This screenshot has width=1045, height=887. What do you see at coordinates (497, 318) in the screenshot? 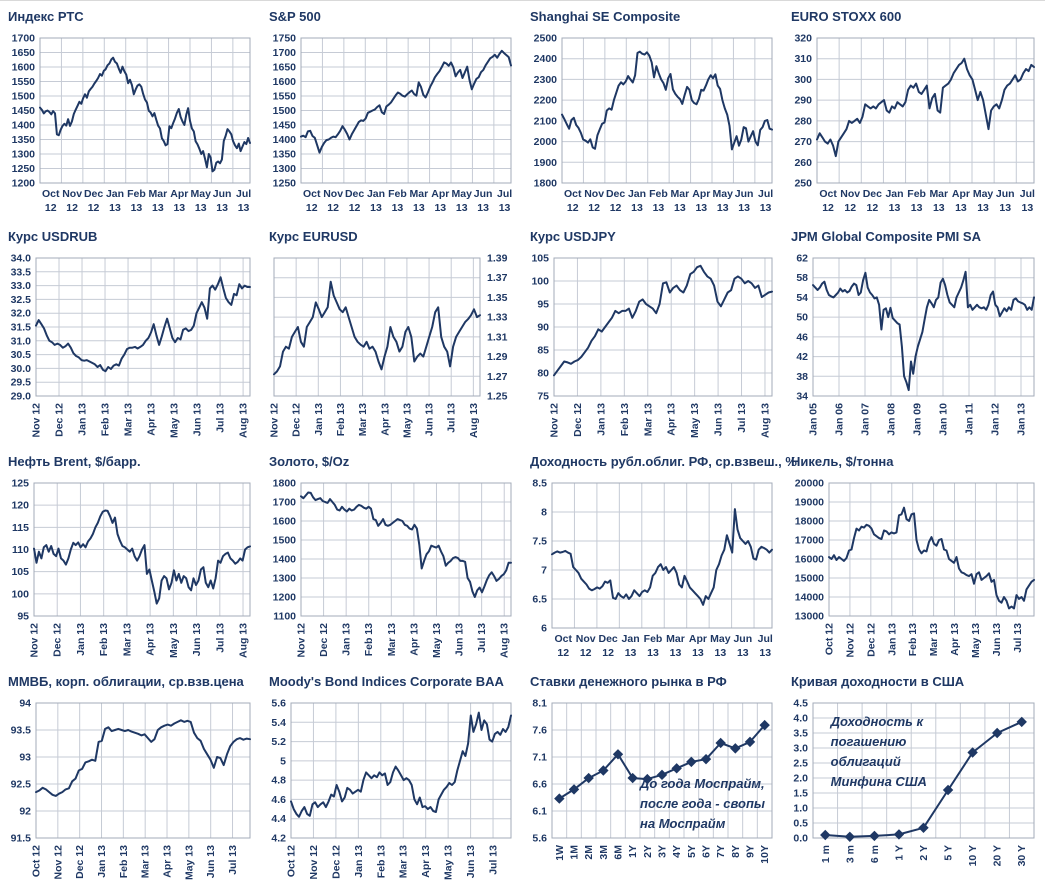
I see `svg-text: 1.33` at bounding box center [497, 318].